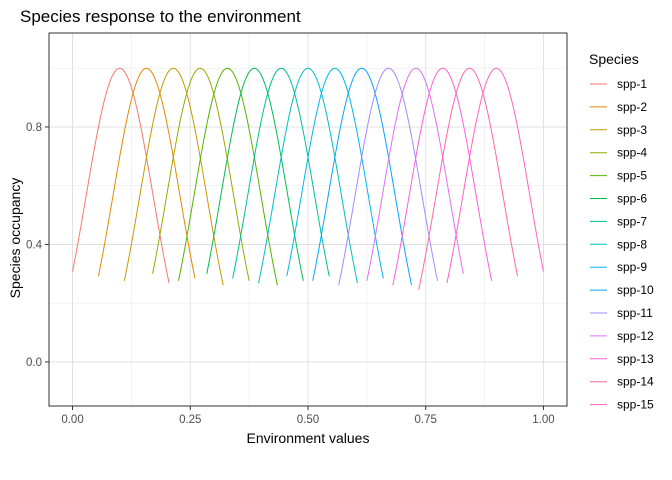 Image resolution: width=672 pixels, height=480 pixels. What do you see at coordinates (632, 107) in the screenshot?
I see `legend-label: spp-2` at bounding box center [632, 107].